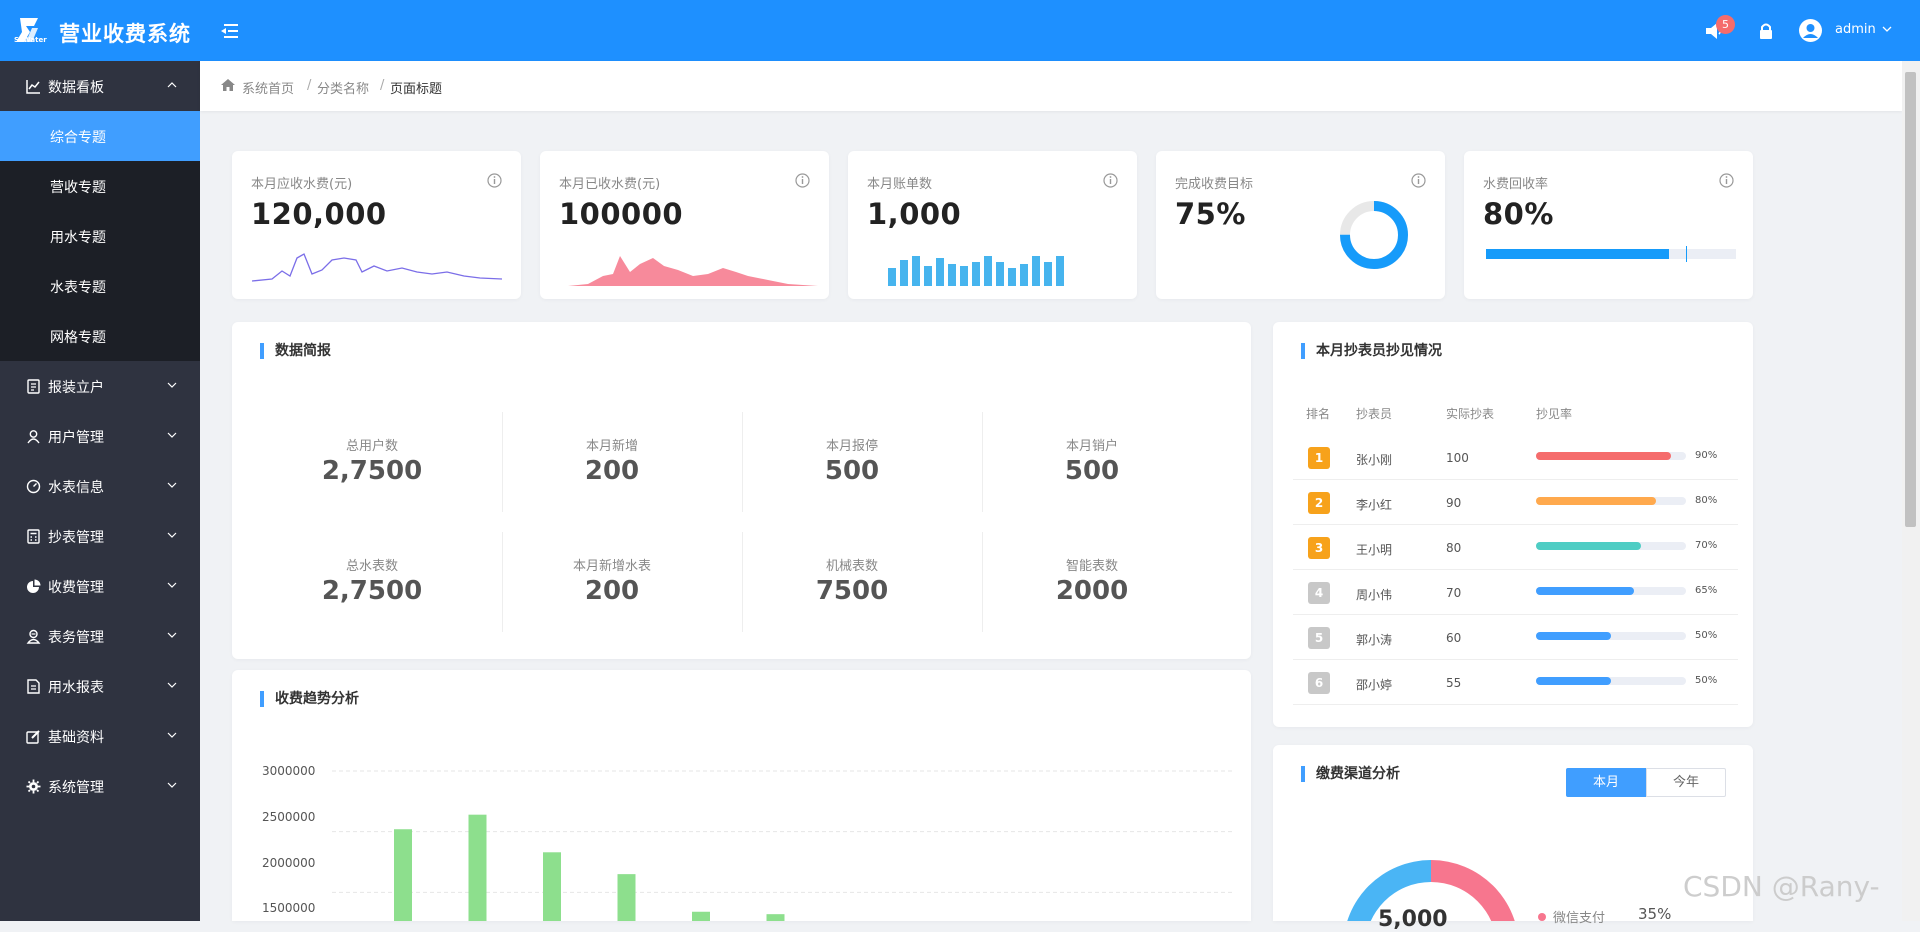 This screenshot has height=932, width=1920. Describe the element at coordinates (1577, 254) in the screenshot. I see `recovery-progress-fill` at that location.